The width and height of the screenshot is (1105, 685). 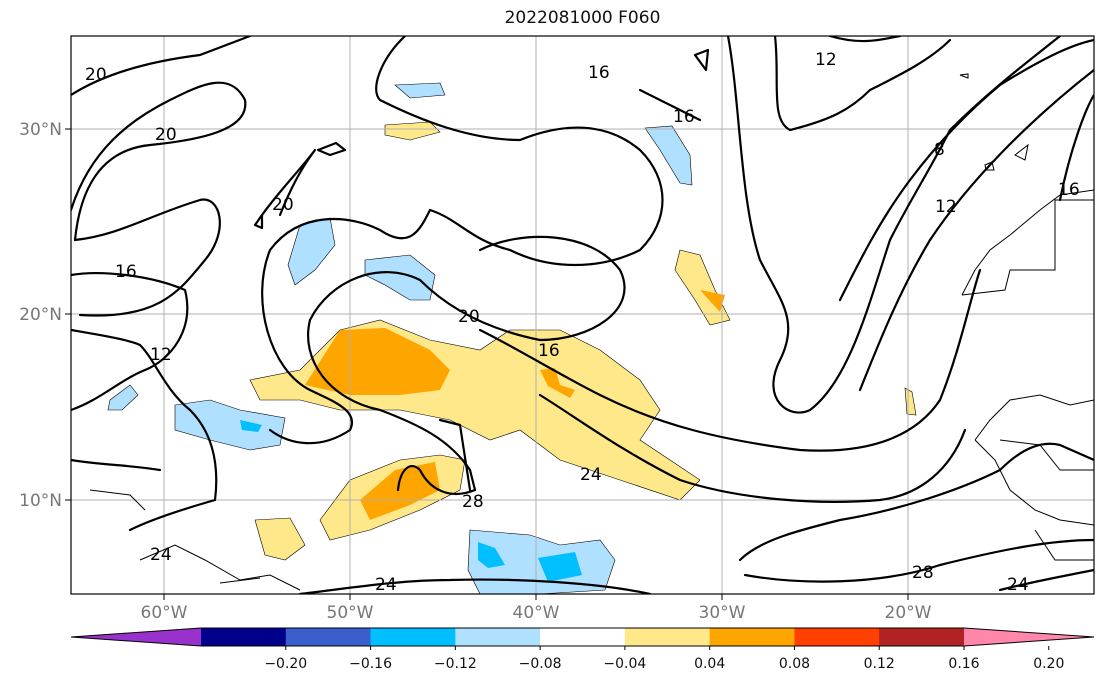 I want to click on colorbar-tick-label: −0.12, so click(x=455, y=664).